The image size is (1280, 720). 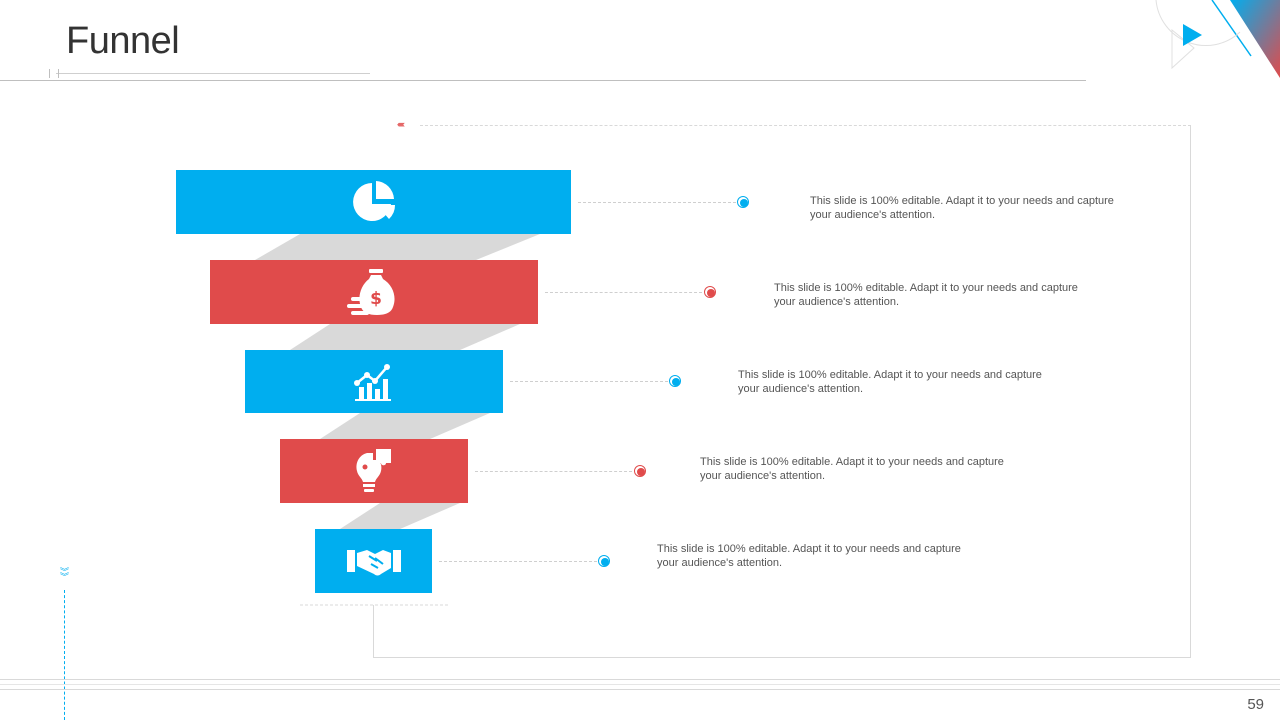 I want to click on funnel-stage-1-bar, so click(x=373, y=202).